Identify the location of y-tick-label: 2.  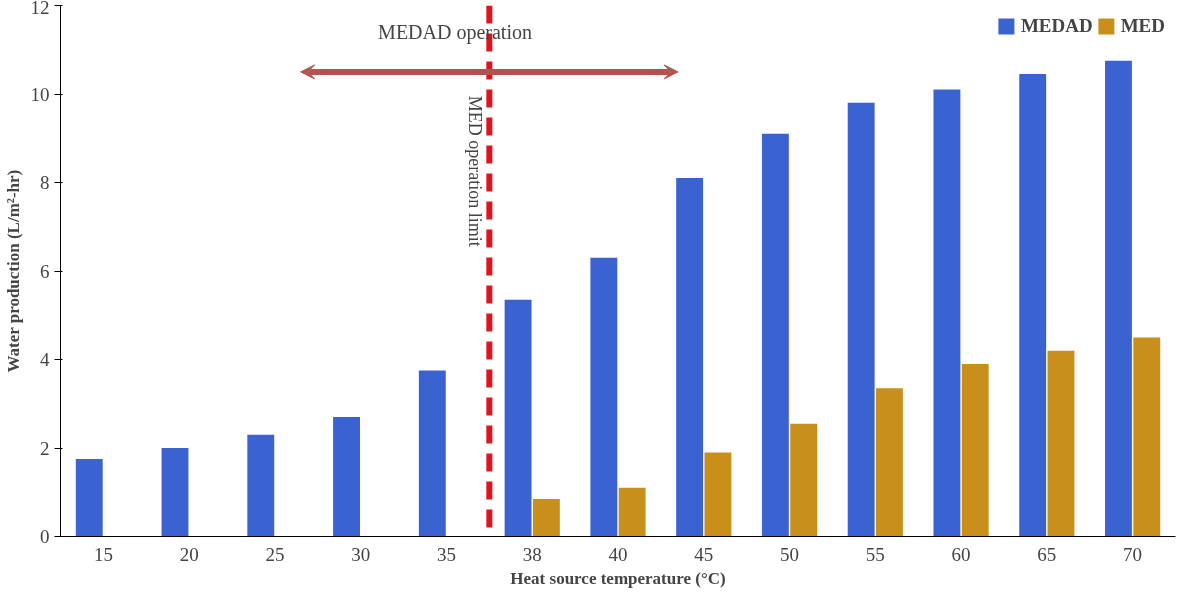
(45, 448).